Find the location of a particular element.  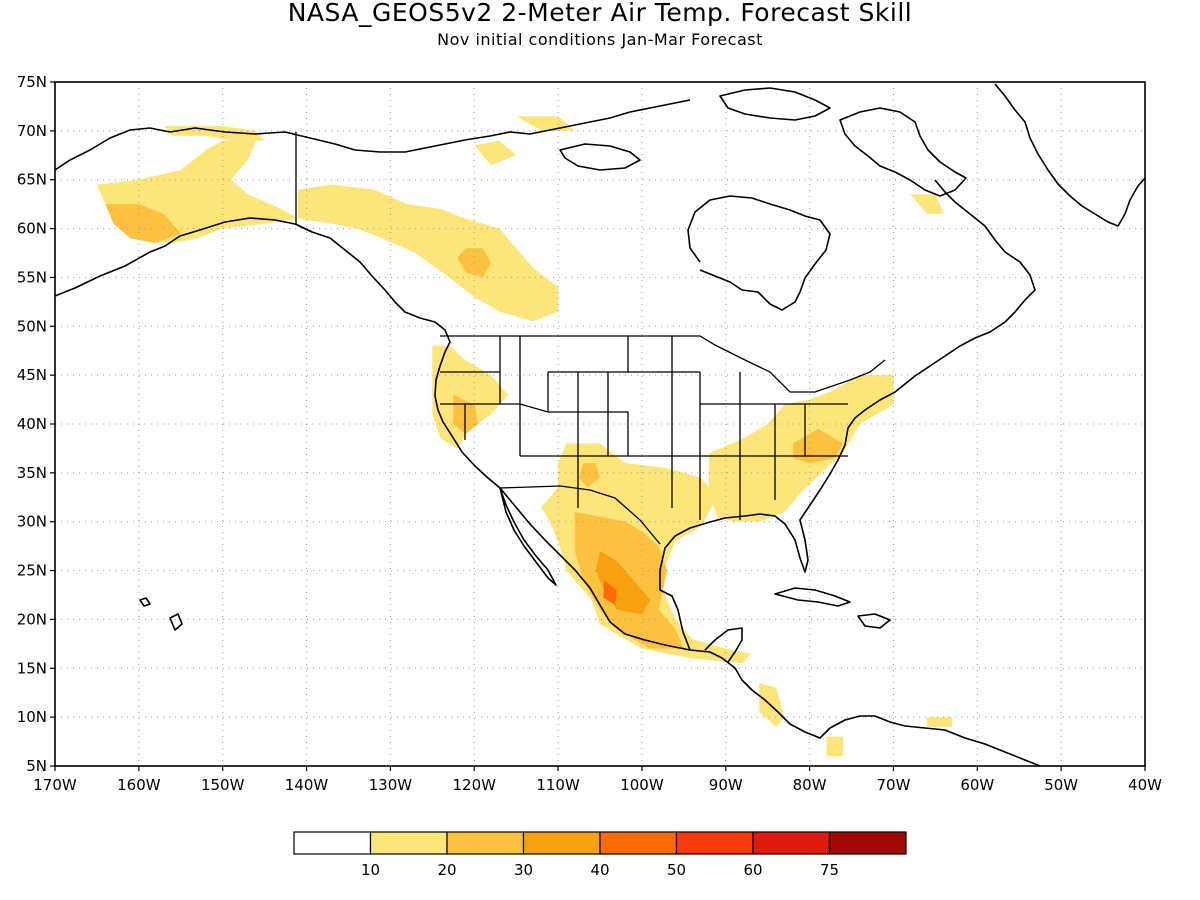

lat-tick-label: 50N is located at coordinates (32, 326).